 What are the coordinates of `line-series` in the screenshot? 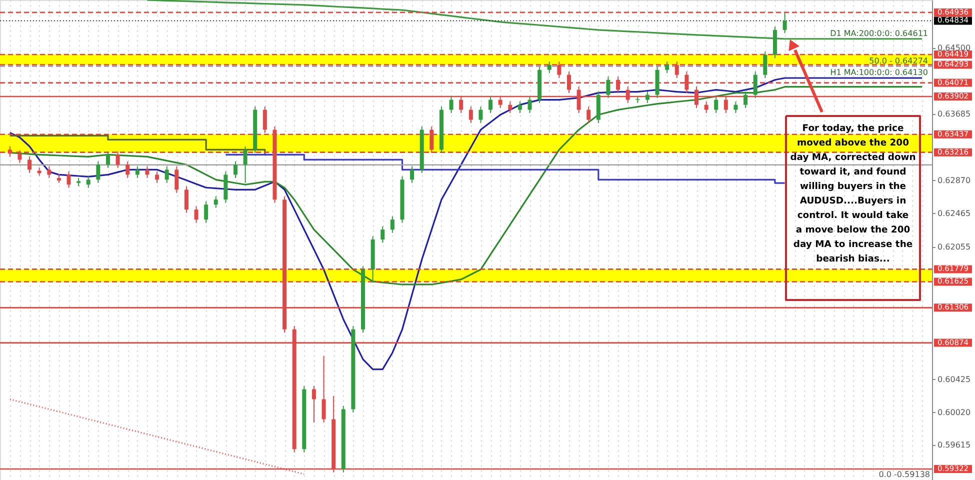 It's located at (157, 436).